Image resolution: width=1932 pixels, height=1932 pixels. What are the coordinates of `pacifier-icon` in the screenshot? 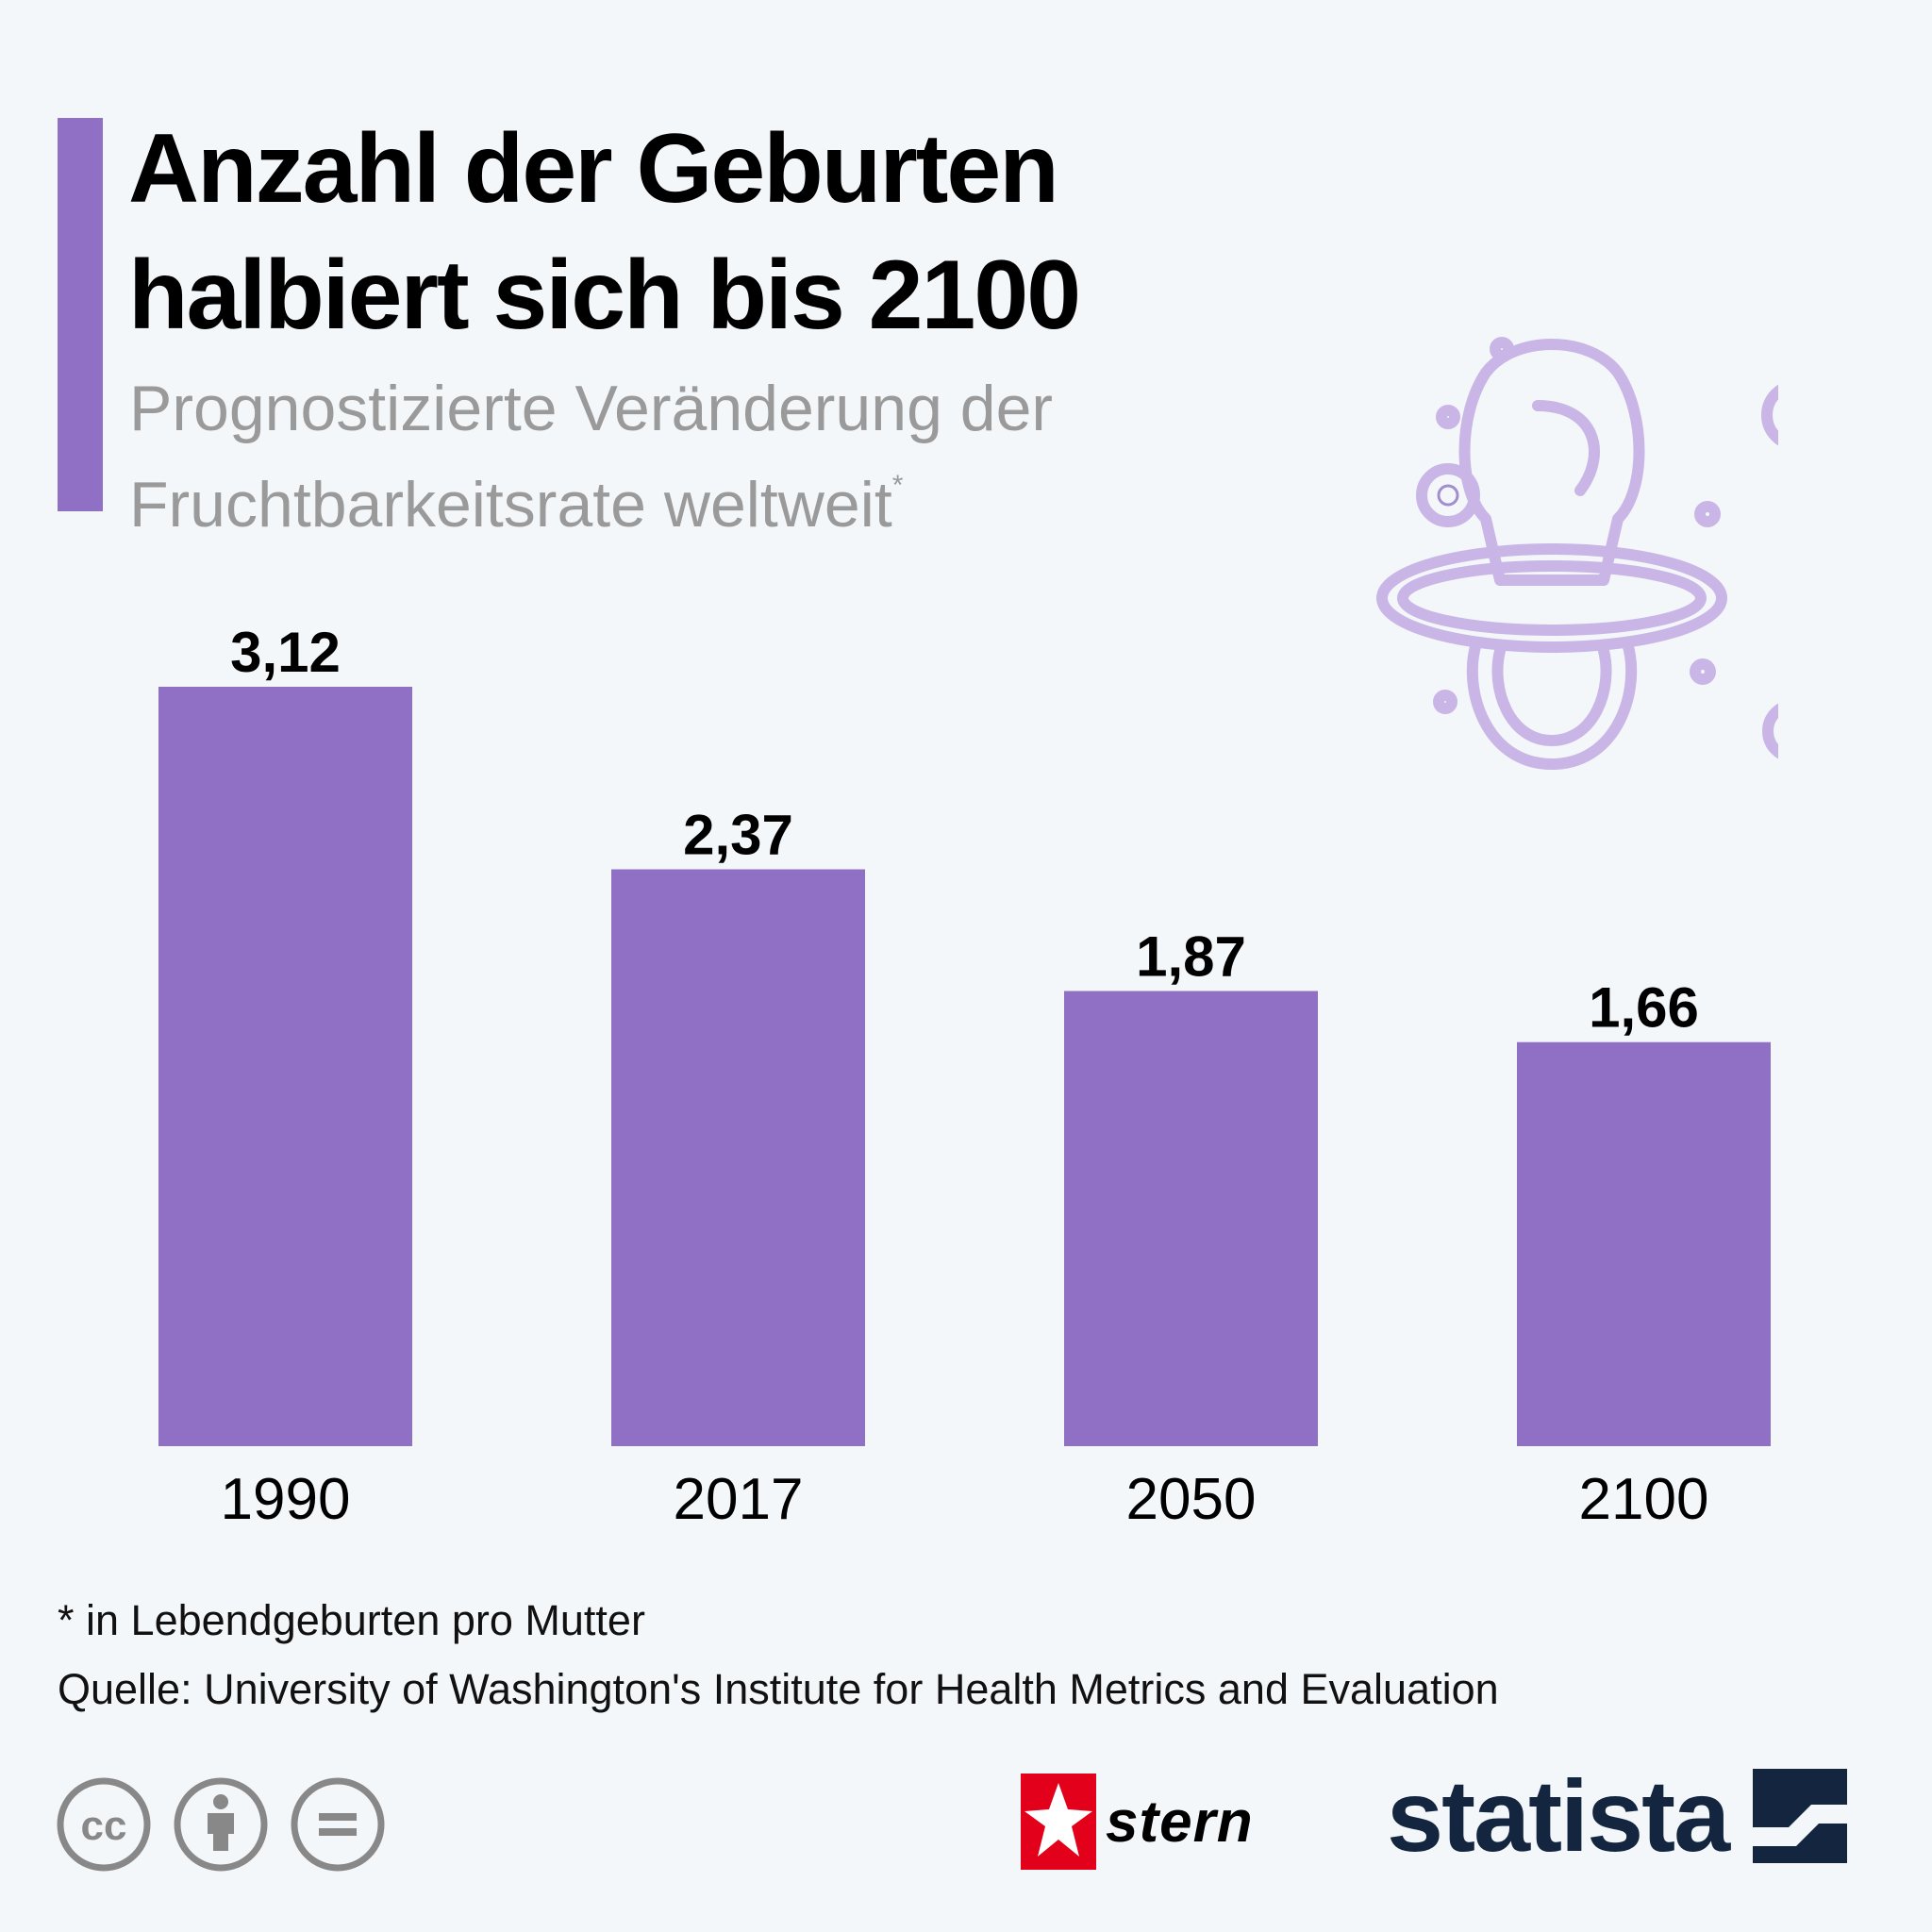 It's located at (1577, 553).